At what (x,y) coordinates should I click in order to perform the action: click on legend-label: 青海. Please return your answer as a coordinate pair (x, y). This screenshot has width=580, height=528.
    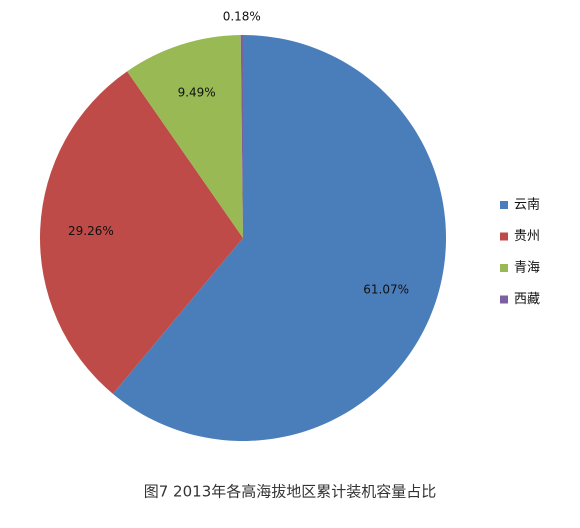
    Looking at the image, I should click on (527, 268).